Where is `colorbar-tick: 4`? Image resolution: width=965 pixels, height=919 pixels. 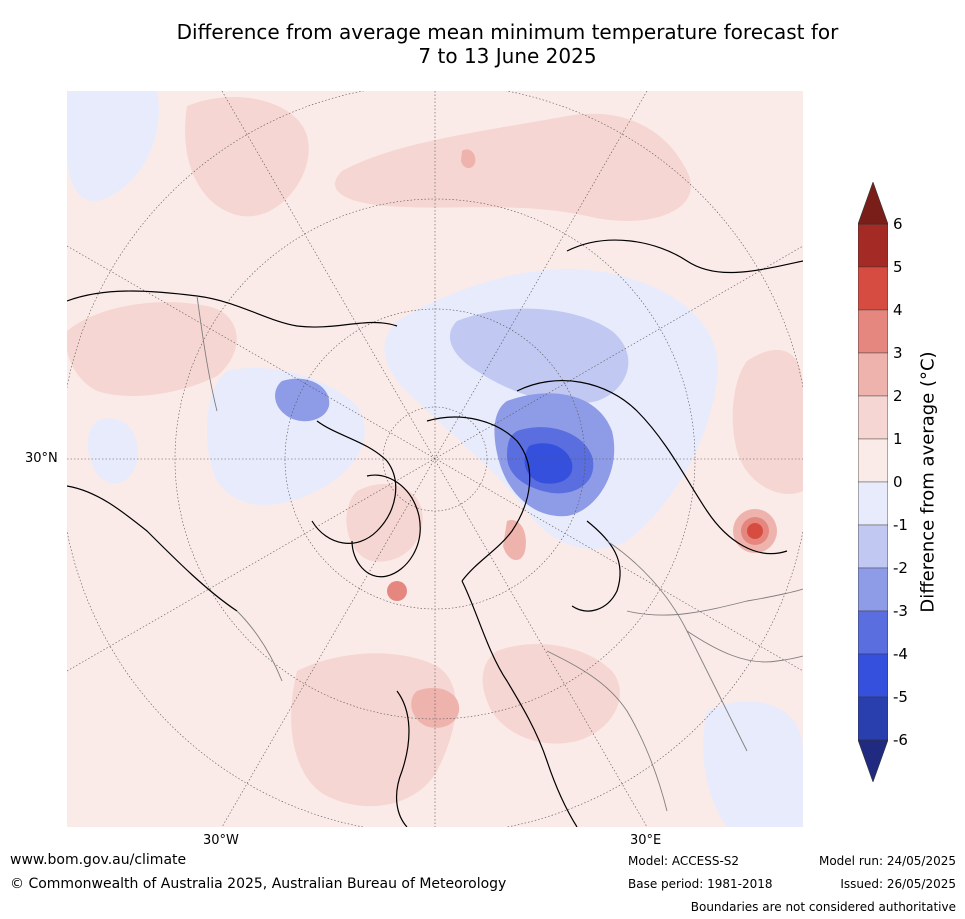
colorbar-tick: 4 is located at coordinates (898, 310).